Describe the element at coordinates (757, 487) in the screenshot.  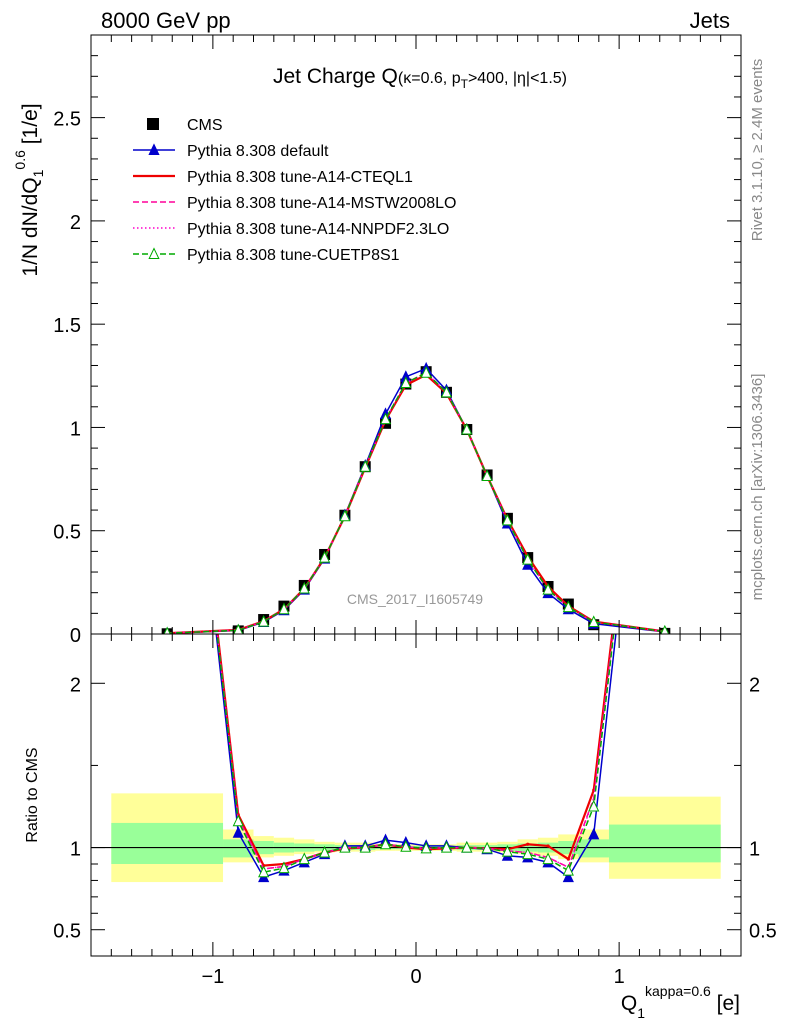
I see `side-text-mcplots: mcplots.cern.ch [arXiv:1306.3436]` at that location.